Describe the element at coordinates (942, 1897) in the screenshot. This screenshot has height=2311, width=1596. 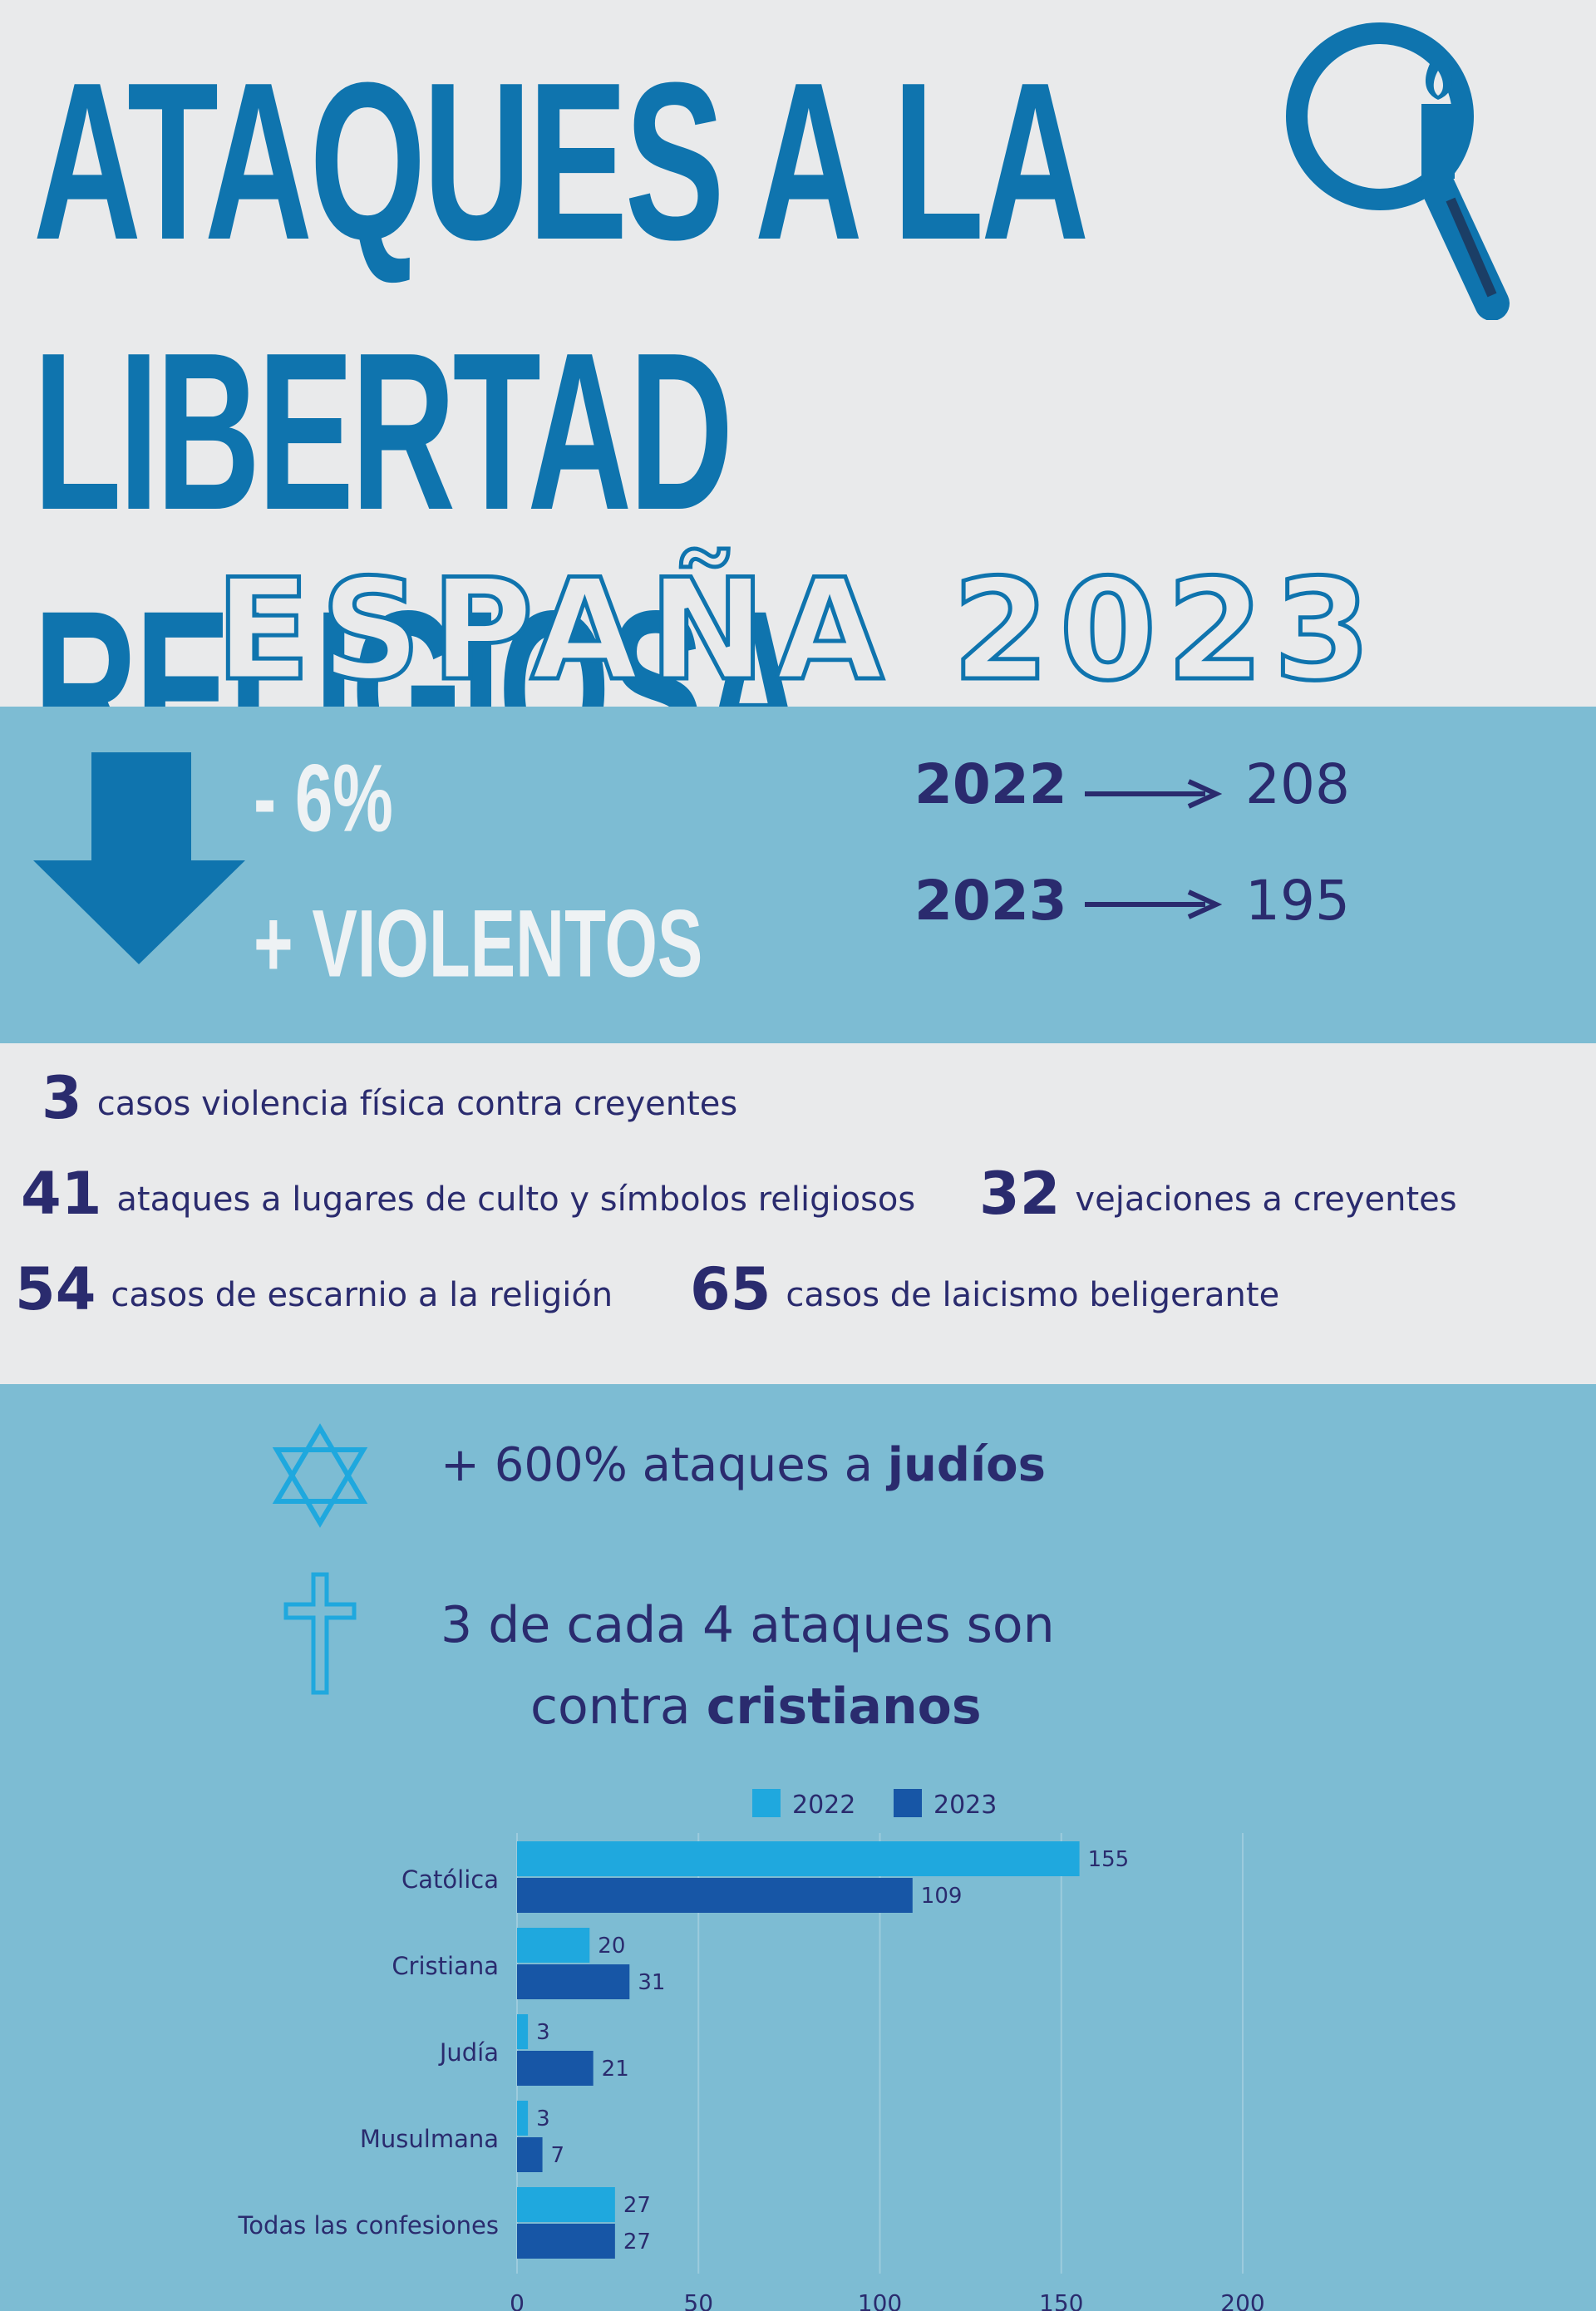
I see `bar-value-label: 109` at that location.